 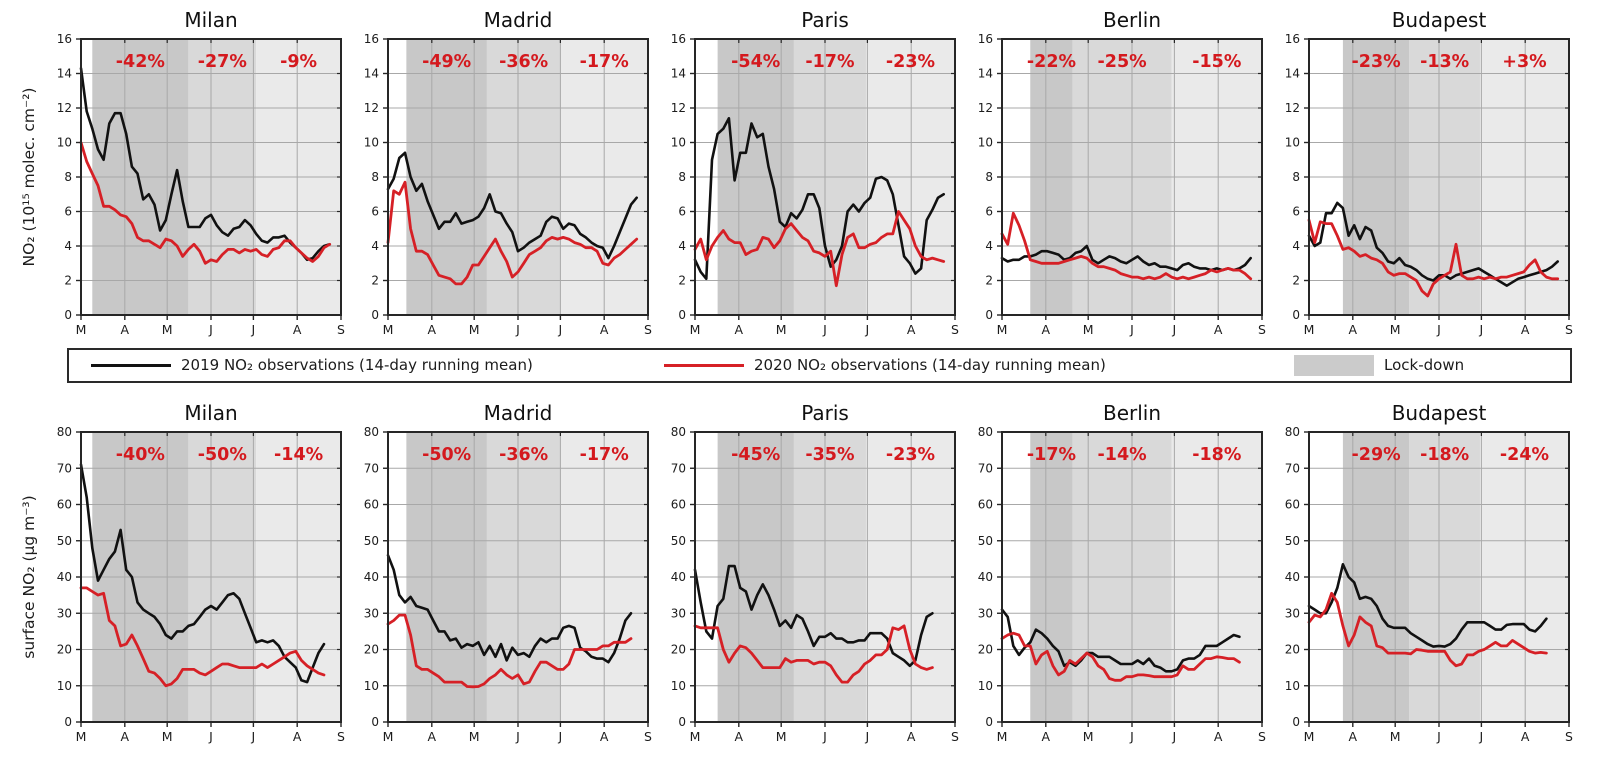 What do you see at coordinates (682, 212) in the screenshot?
I see `y-tick-label: 6` at bounding box center [682, 212].